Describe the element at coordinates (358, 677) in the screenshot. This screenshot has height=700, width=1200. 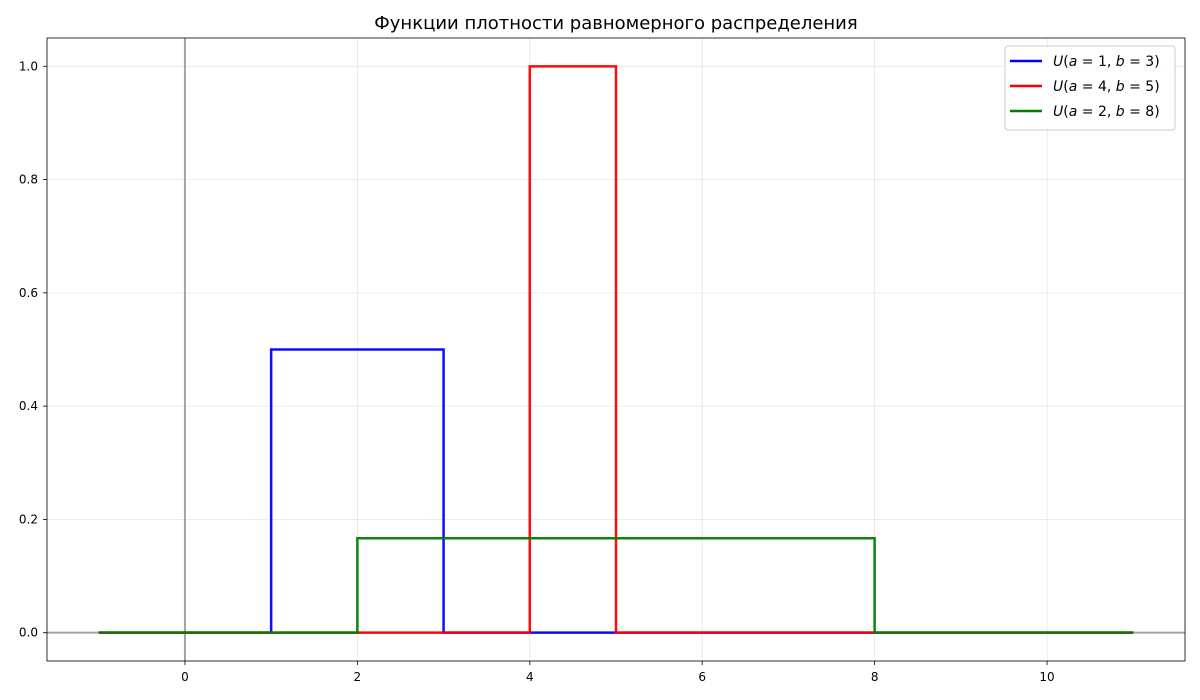
I see `x-tick-label-1: 2` at that location.